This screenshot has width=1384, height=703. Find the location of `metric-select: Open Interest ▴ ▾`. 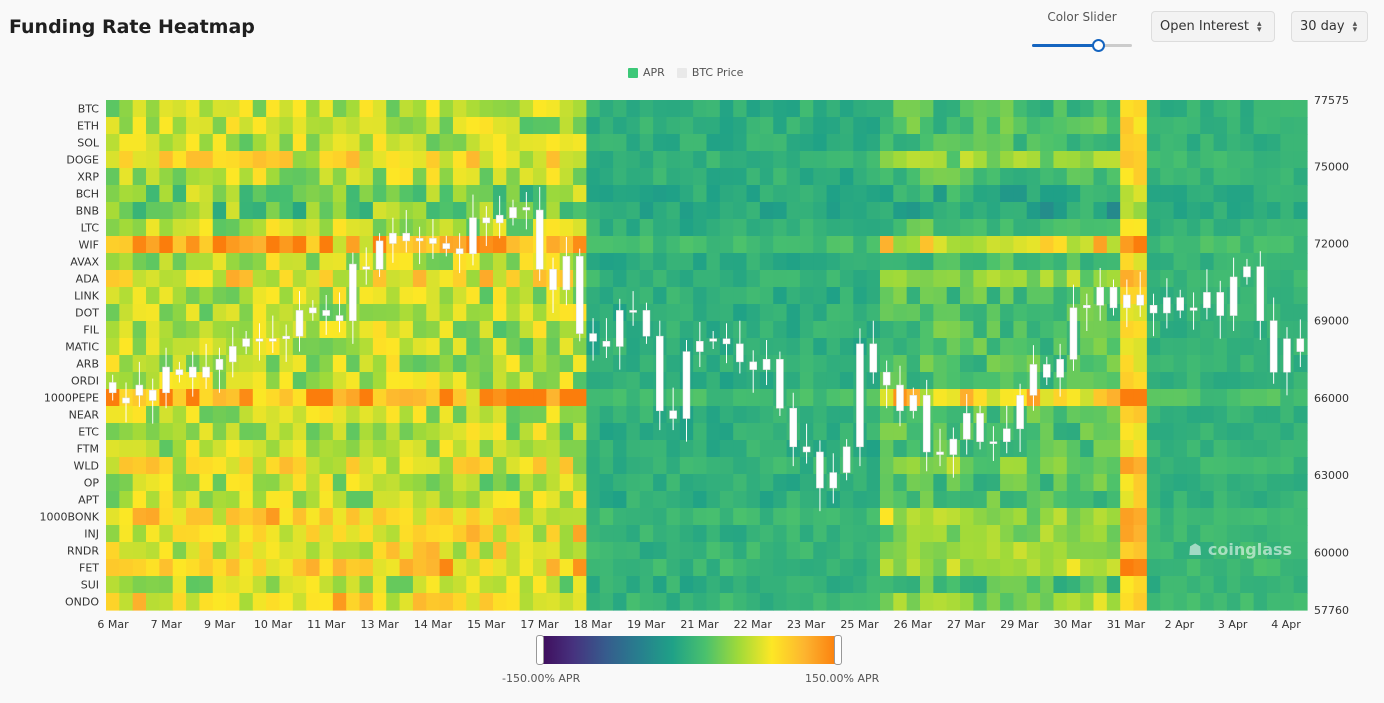

metric-select: Open Interest ▴ ▾ is located at coordinates (1213, 26).